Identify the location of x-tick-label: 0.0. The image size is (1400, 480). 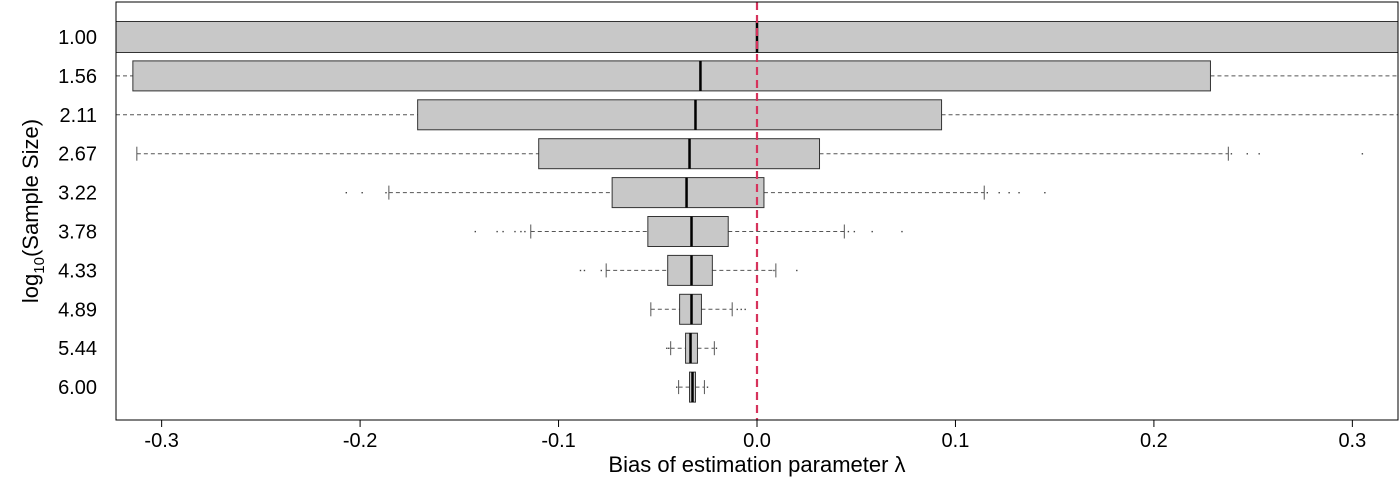
(757, 441).